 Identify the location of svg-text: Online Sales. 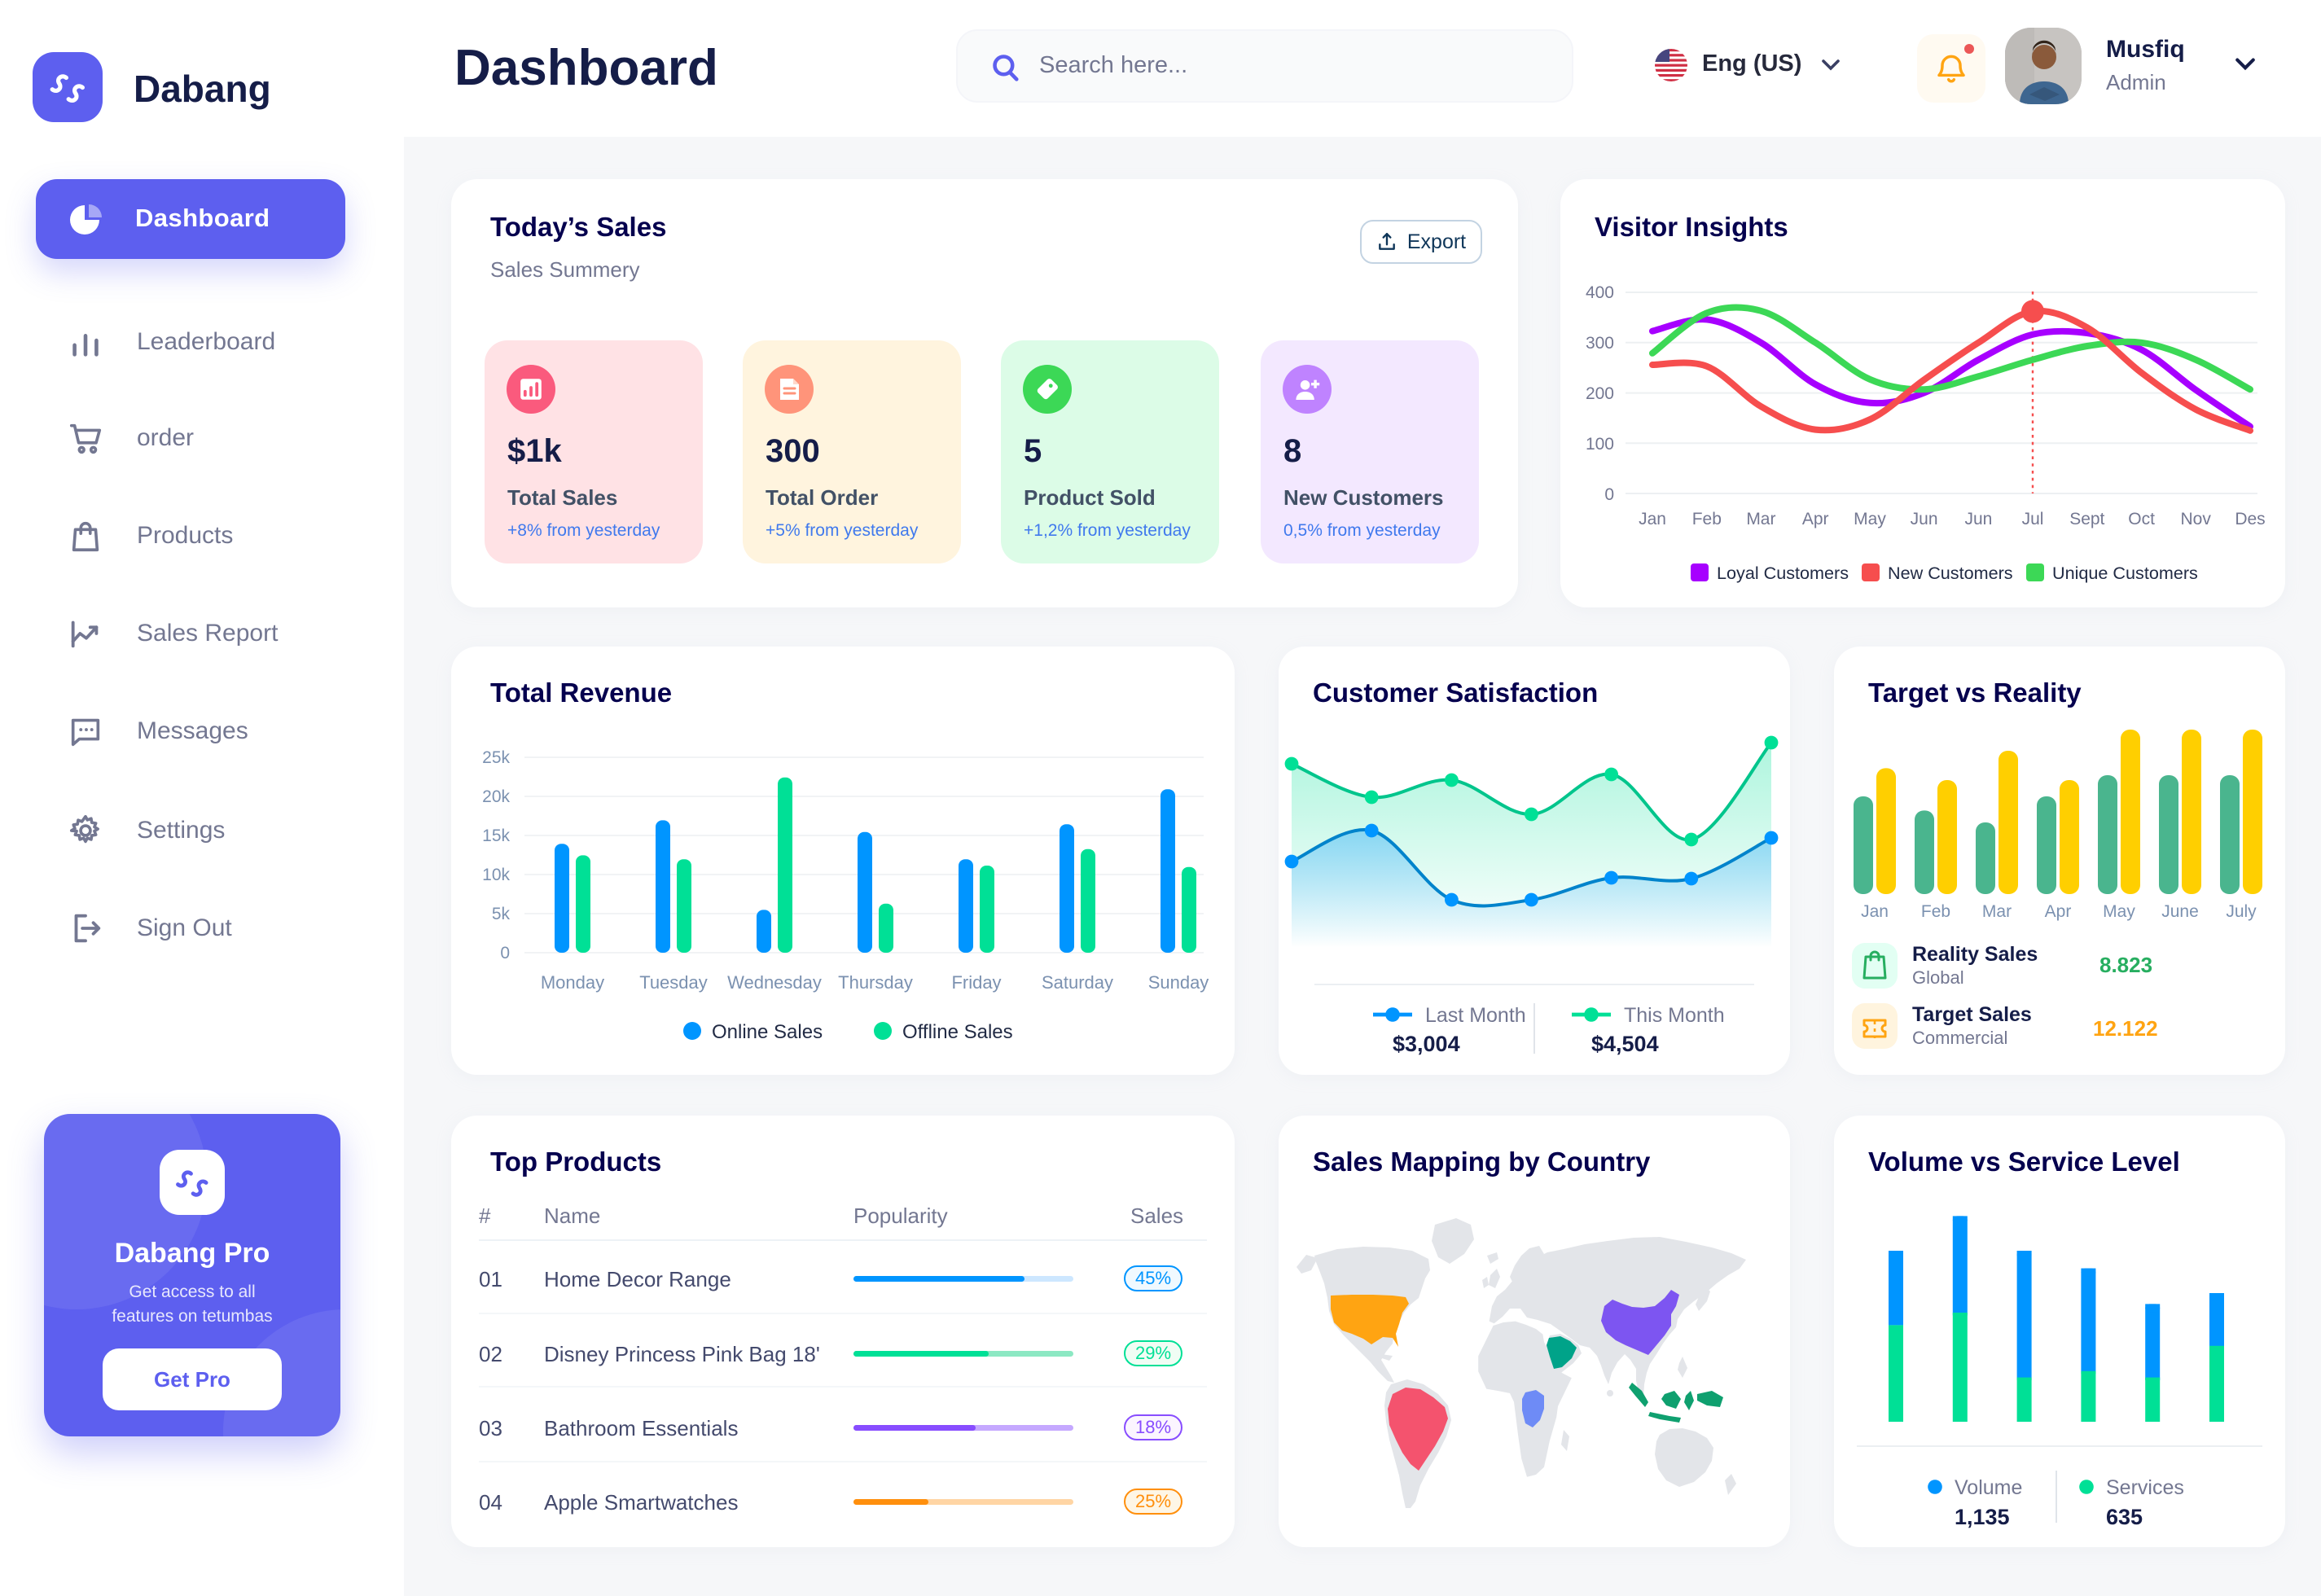
(767, 1032).